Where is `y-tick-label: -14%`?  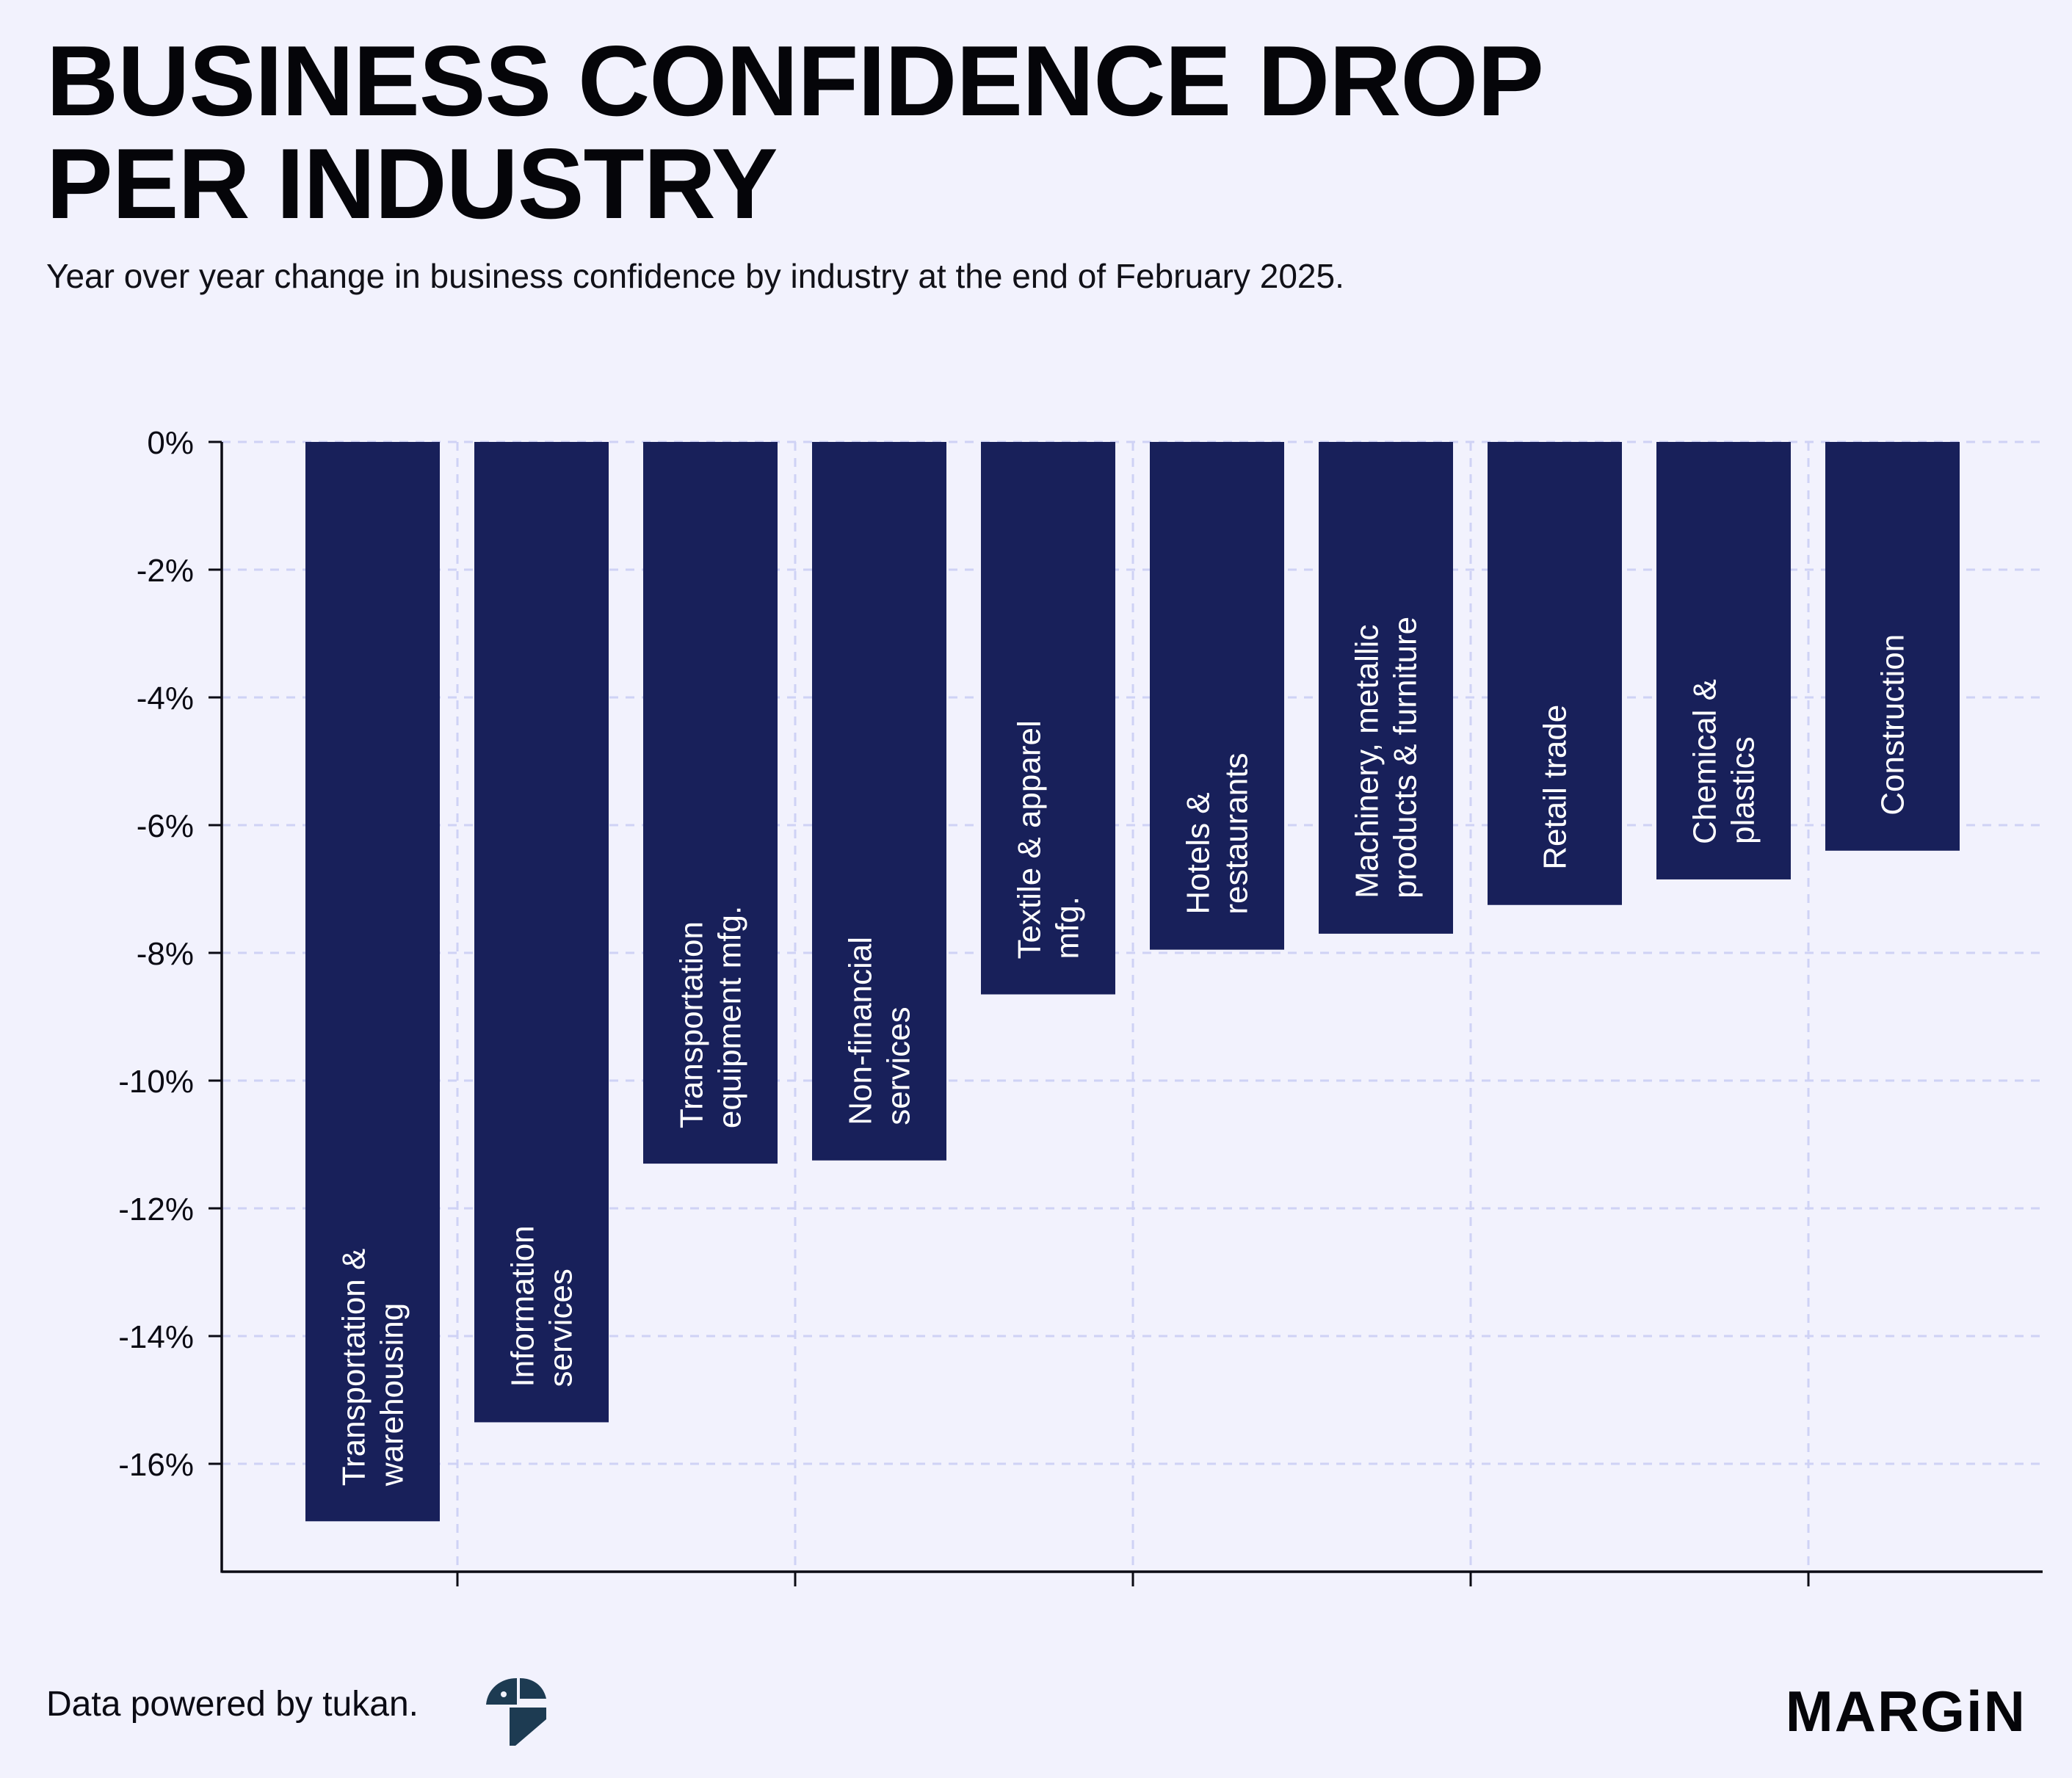 y-tick-label: -14% is located at coordinates (156, 1337).